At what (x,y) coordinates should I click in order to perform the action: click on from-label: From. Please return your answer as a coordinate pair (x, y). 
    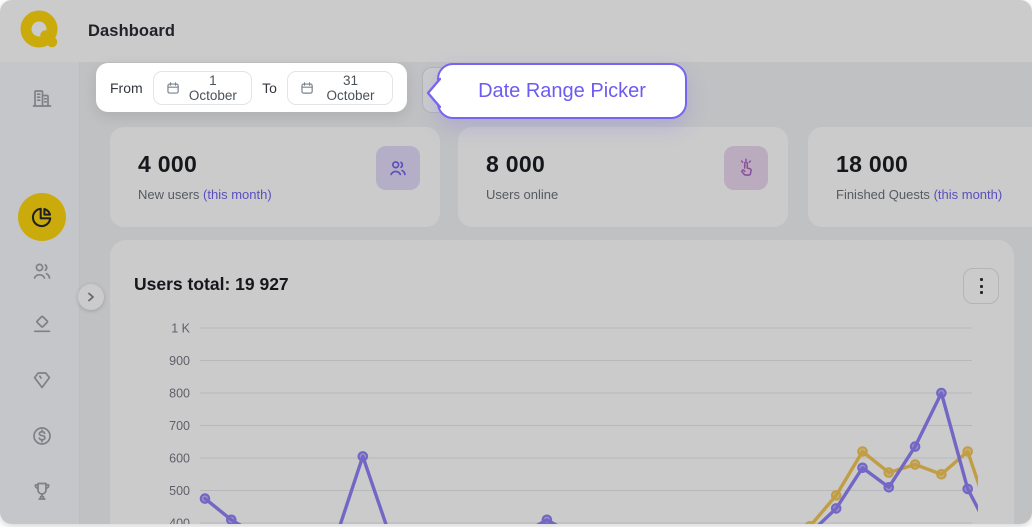
    Looking at the image, I should click on (126, 87).